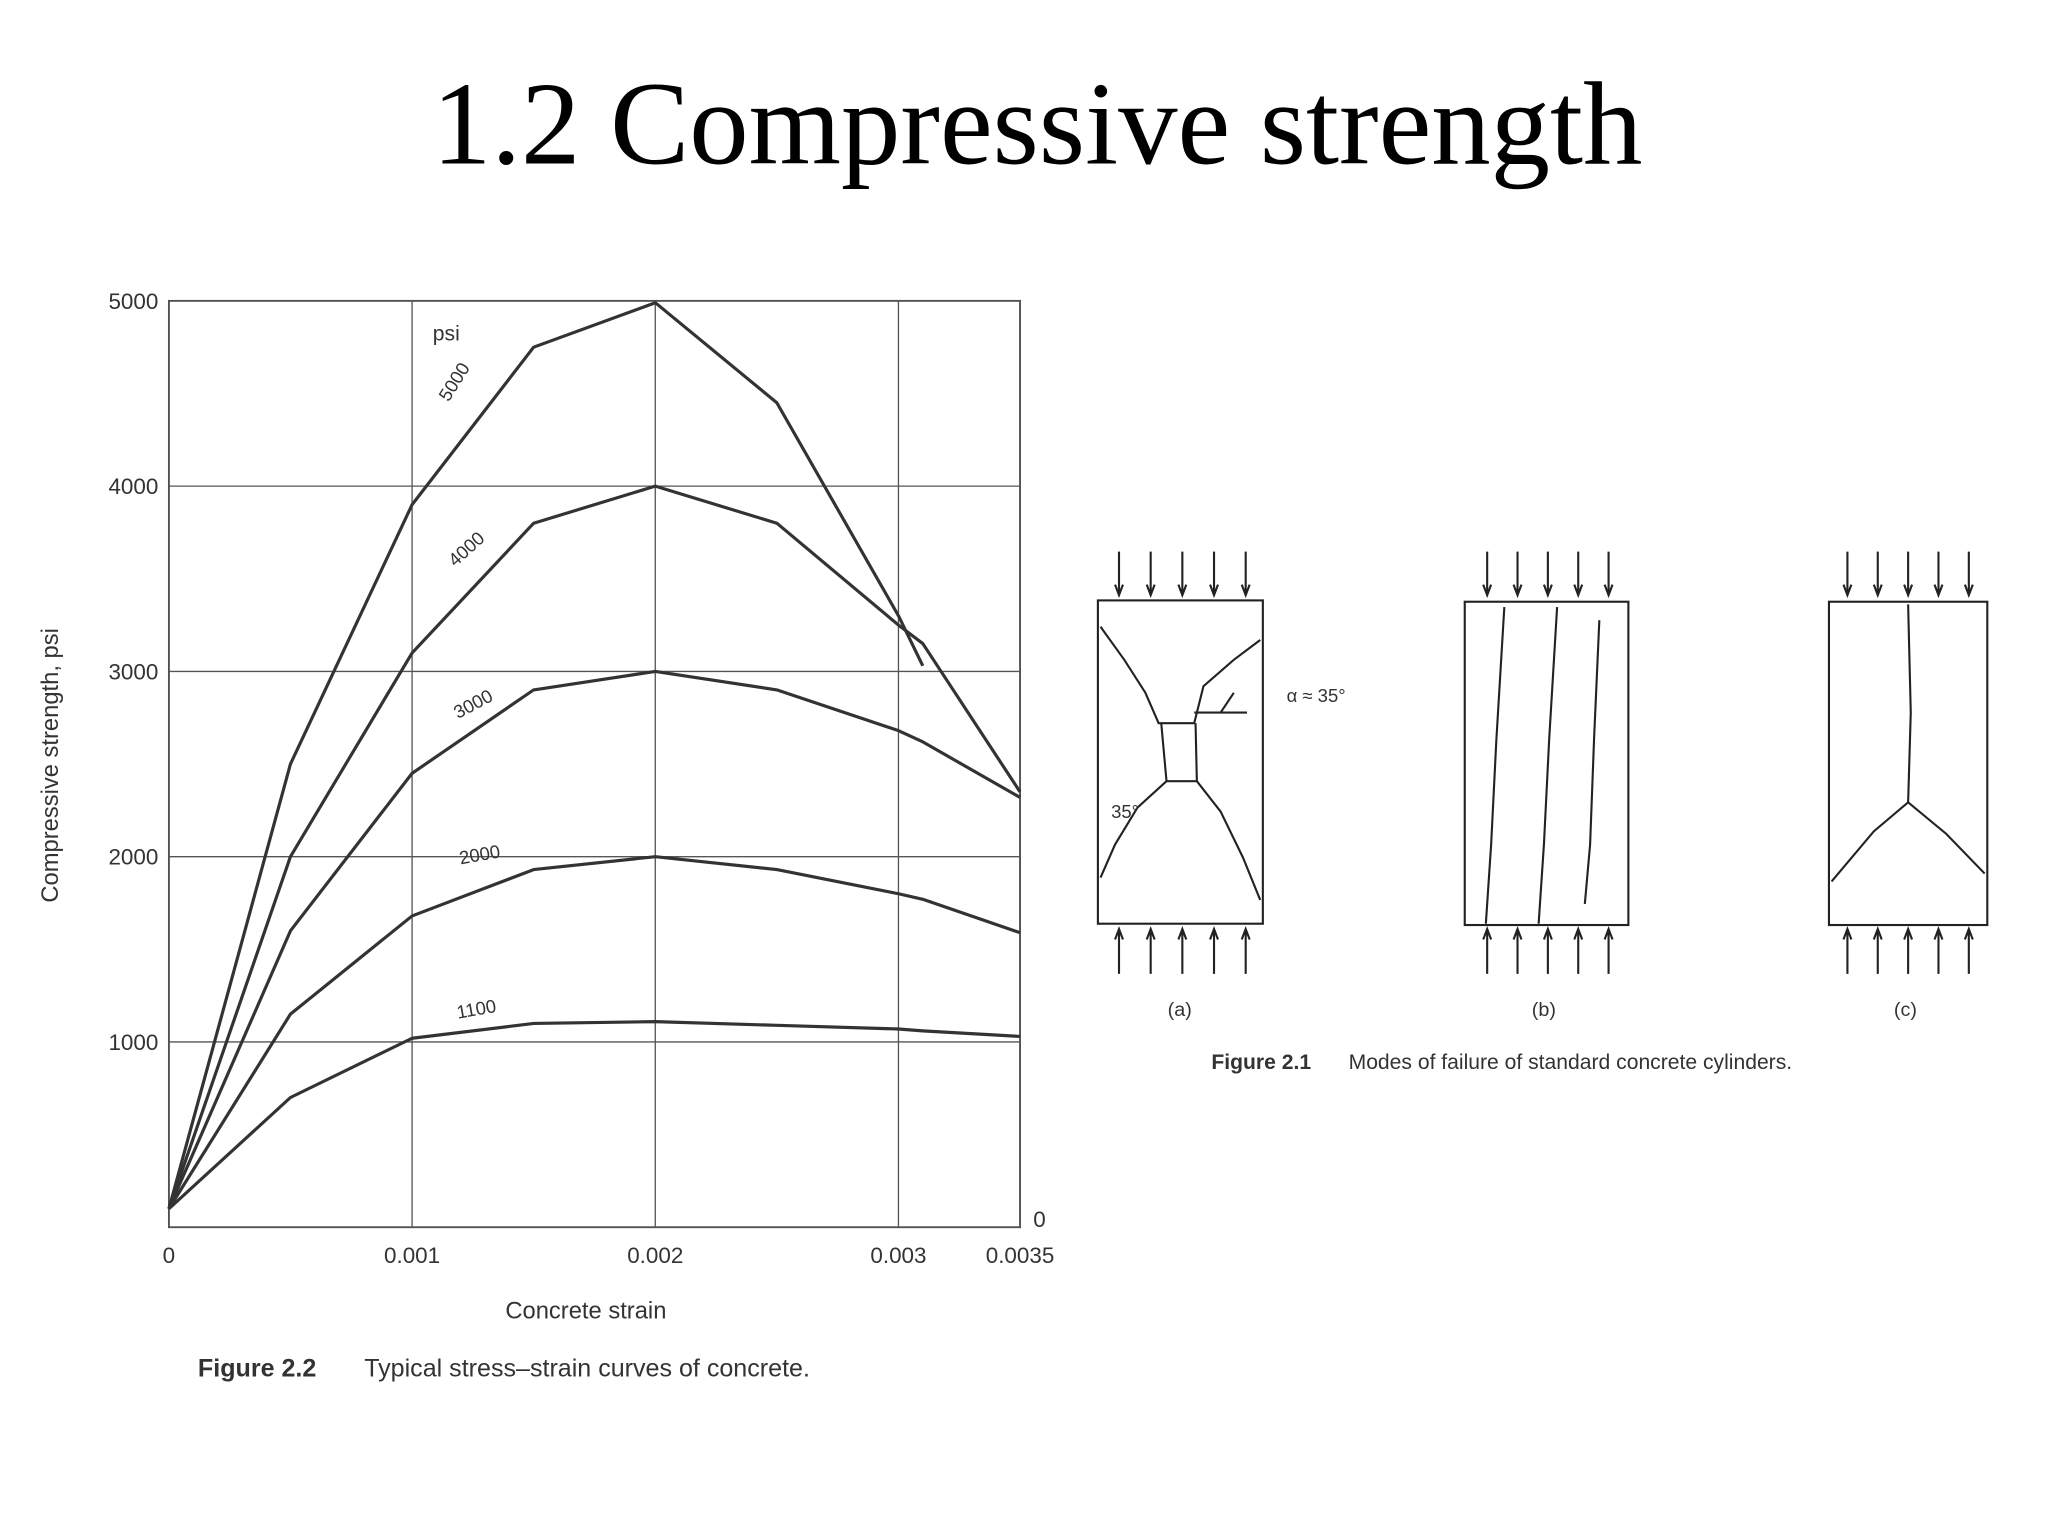 This screenshot has height=1536, width=2048. What do you see at coordinates (466, 548) in the screenshot?
I see `curve-label: 4000` at bounding box center [466, 548].